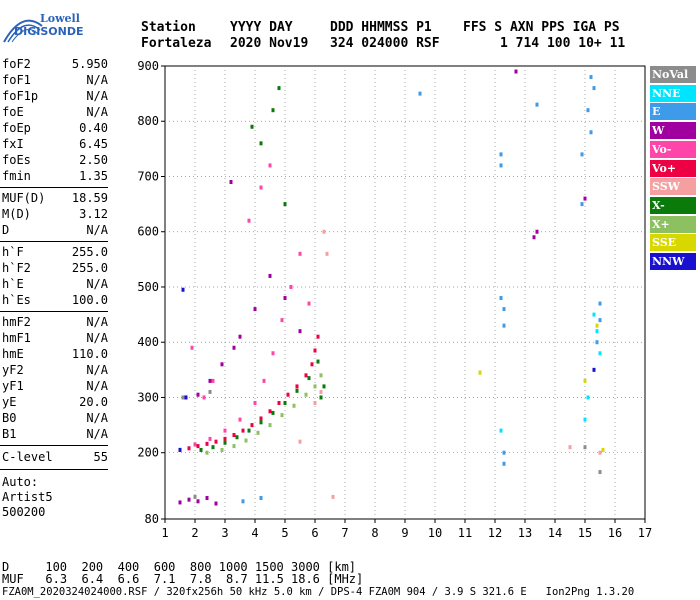 The width and height of the screenshot is (700, 600). Describe the element at coordinates (13, 112) in the screenshot. I see `param-name: foE` at that location.